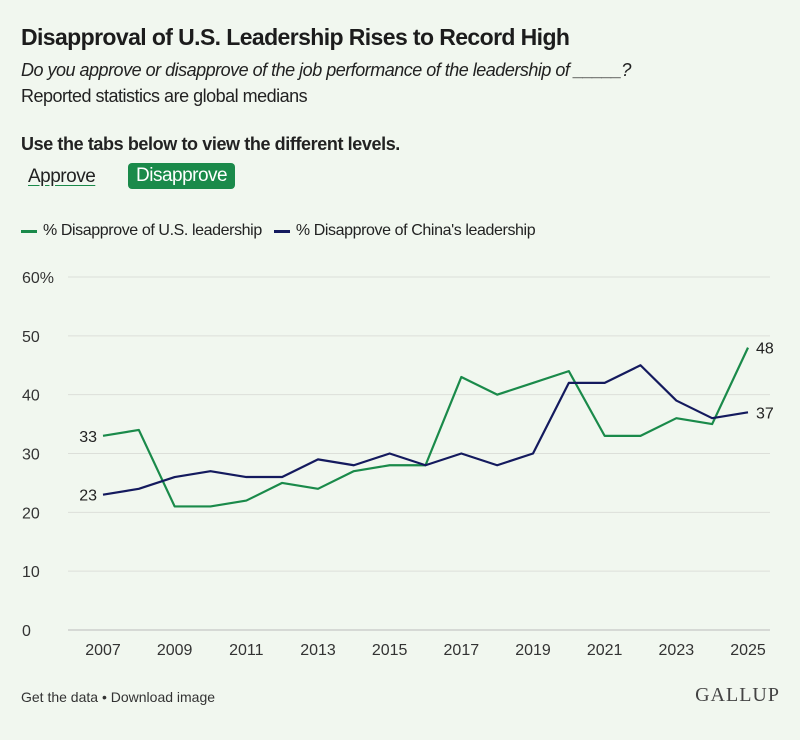 The image size is (800, 740). Describe the element at coordinates (390, 650) in the screenshot. I see `x-tick-label: 2015` at that location.